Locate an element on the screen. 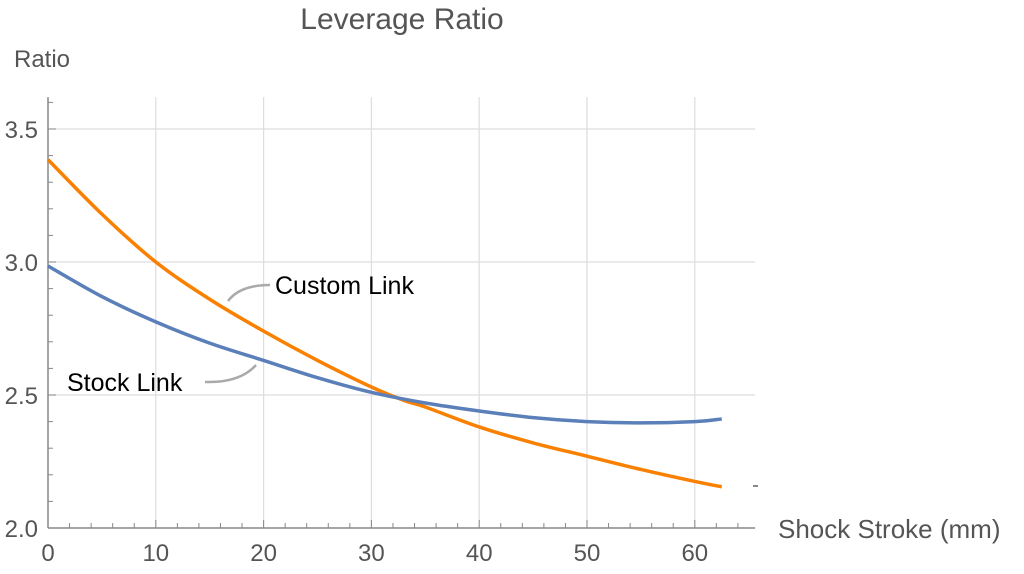 The height and width of the screenshot is (574, 1024). y-tick-label: 2.5 is located at coordinates (21, 396).